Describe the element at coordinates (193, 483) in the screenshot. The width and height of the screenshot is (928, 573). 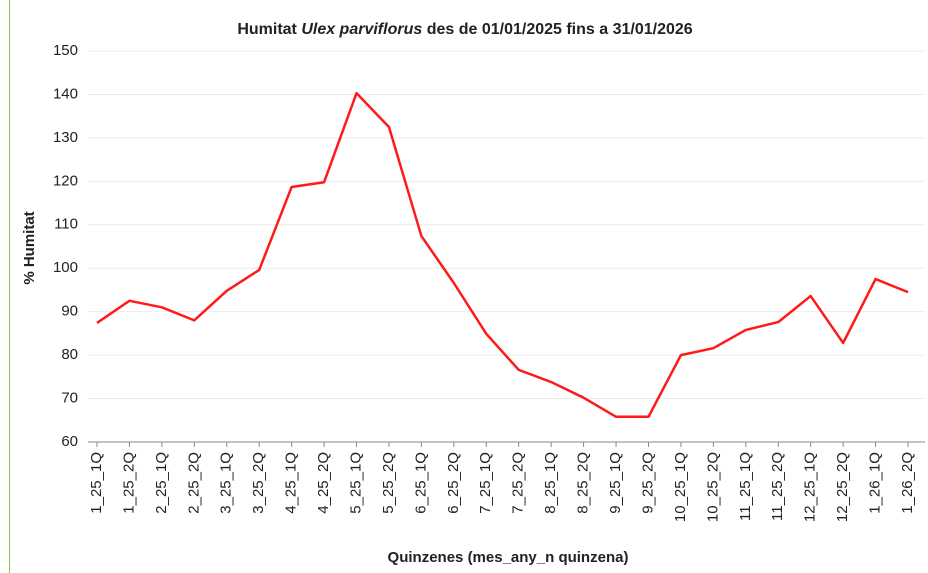
I see `x-tick-label: 2_25_2Q` at that location.